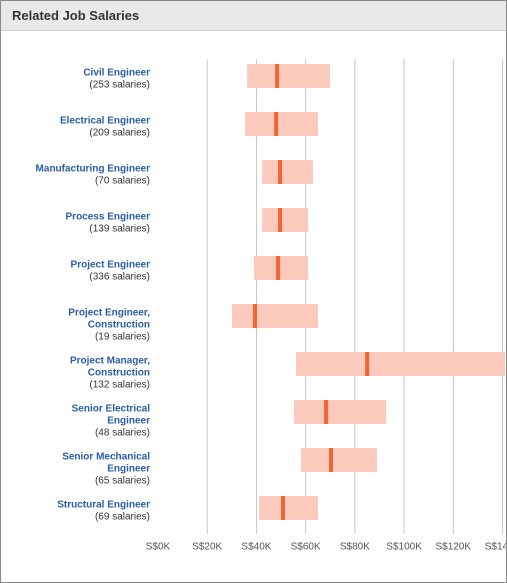 The height and width of the screenshot is (583, 507). What do you see at coordinates (110, 361) in the screenshot?
I see `job-title: Project Manager,` at bounding box center [110, 361].